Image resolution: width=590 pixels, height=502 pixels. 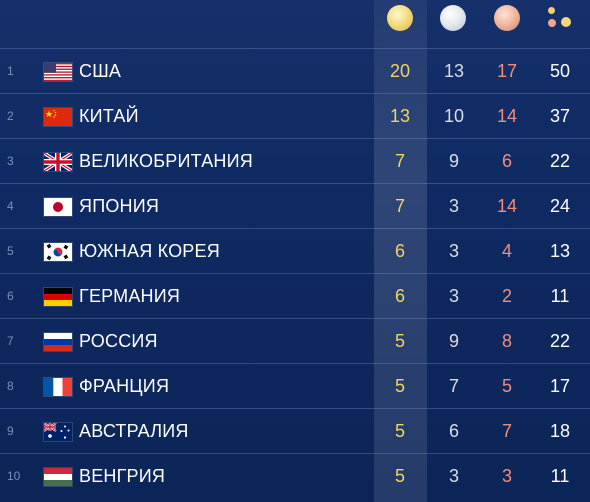 What do you see at coordinates (166, 161) in the screenshot?
I see `country-name: ВЕЛИКОБРИТАНИЯ` at bounding box center [166, 161].